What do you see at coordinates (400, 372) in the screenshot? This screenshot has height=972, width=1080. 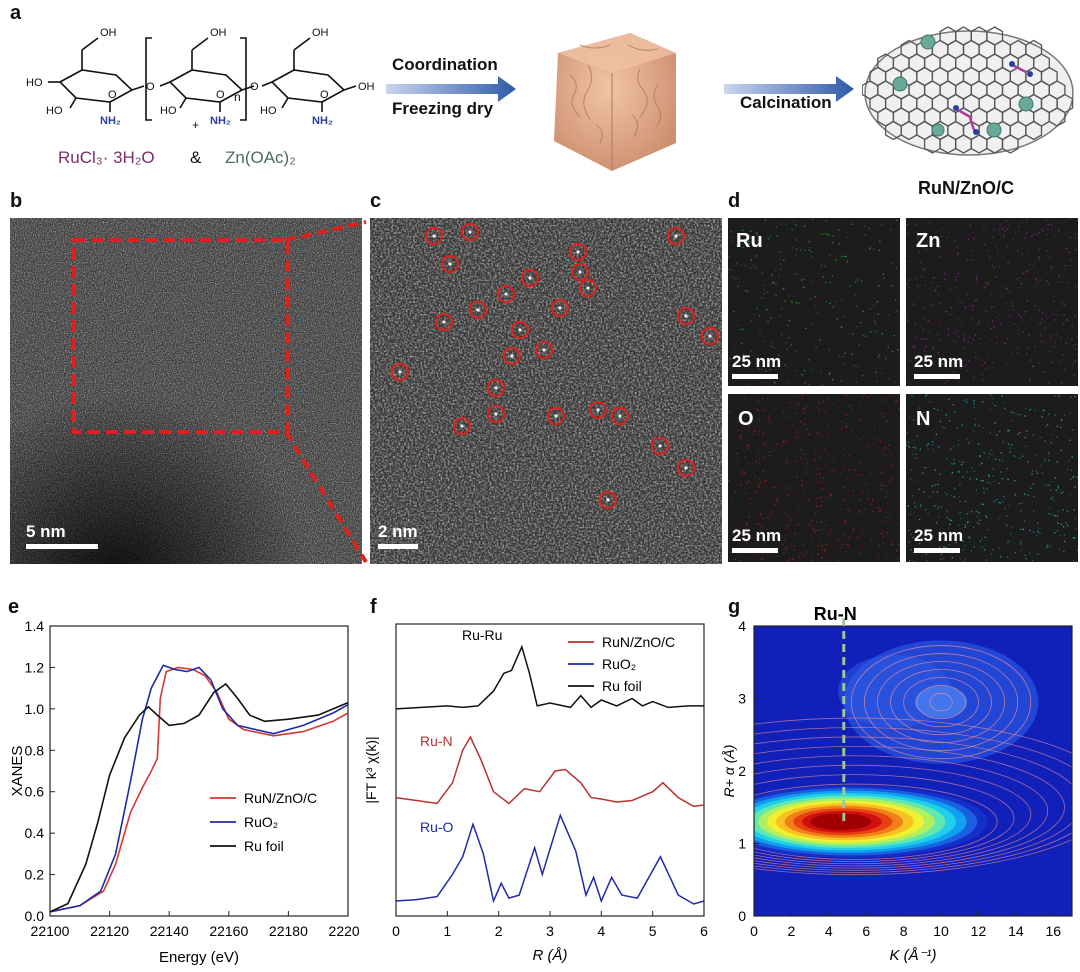 I see `single-atom-dot` at bounding box center [400, 372].